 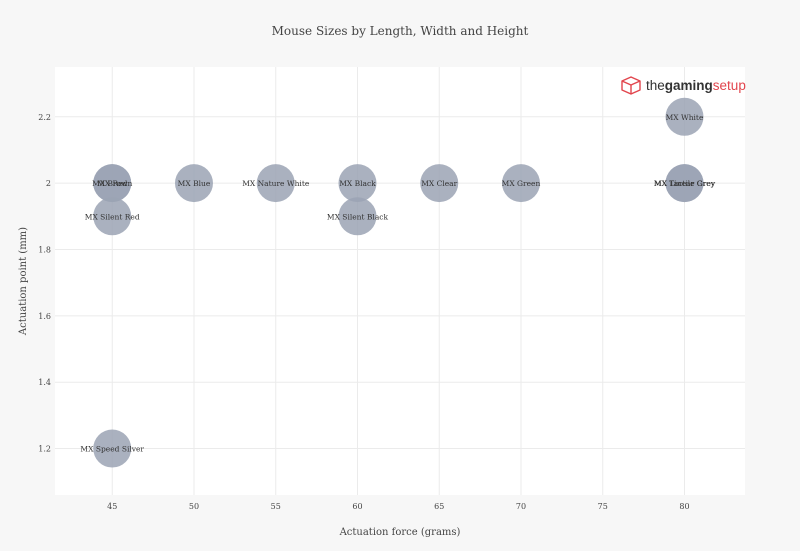 I want to click on bubble-label: MX Brown, so click(x=112, y=183).